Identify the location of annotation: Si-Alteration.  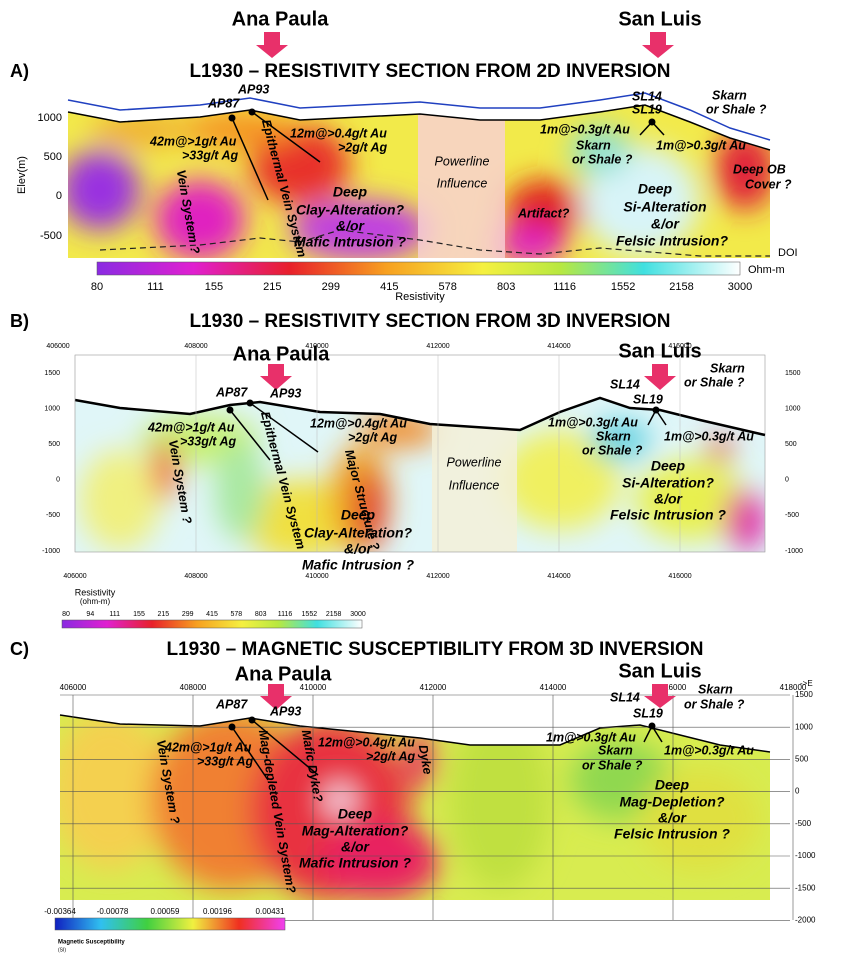
(664, 207).